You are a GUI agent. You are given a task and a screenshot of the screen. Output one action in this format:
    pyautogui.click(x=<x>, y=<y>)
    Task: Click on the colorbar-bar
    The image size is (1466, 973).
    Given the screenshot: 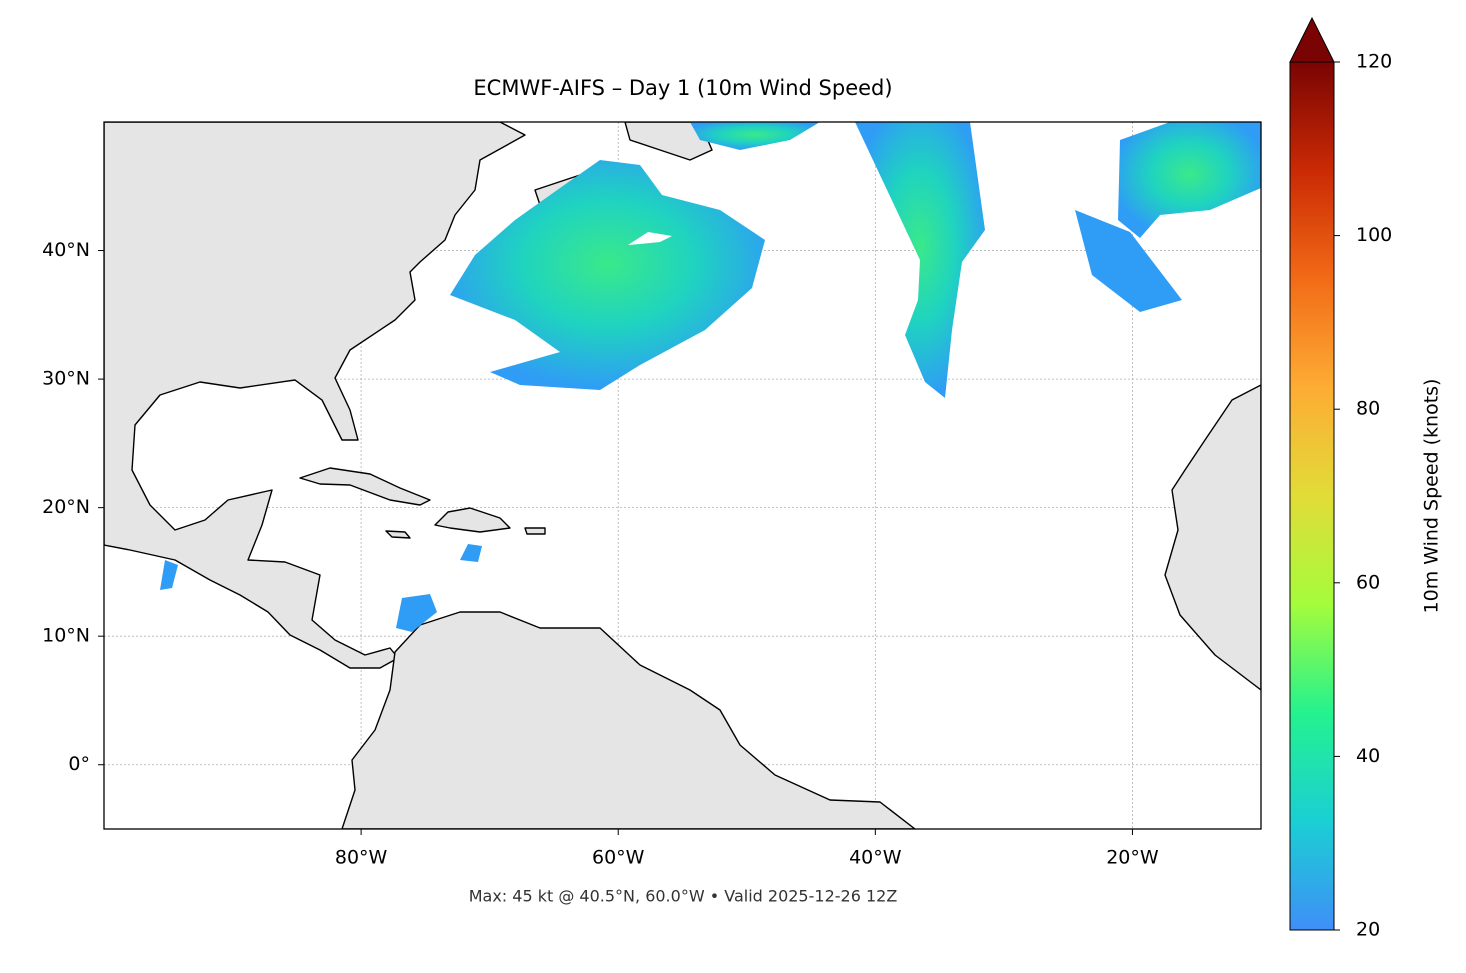 What is the action you would take?
    pyautogui.click(x=1312, y=496)
    